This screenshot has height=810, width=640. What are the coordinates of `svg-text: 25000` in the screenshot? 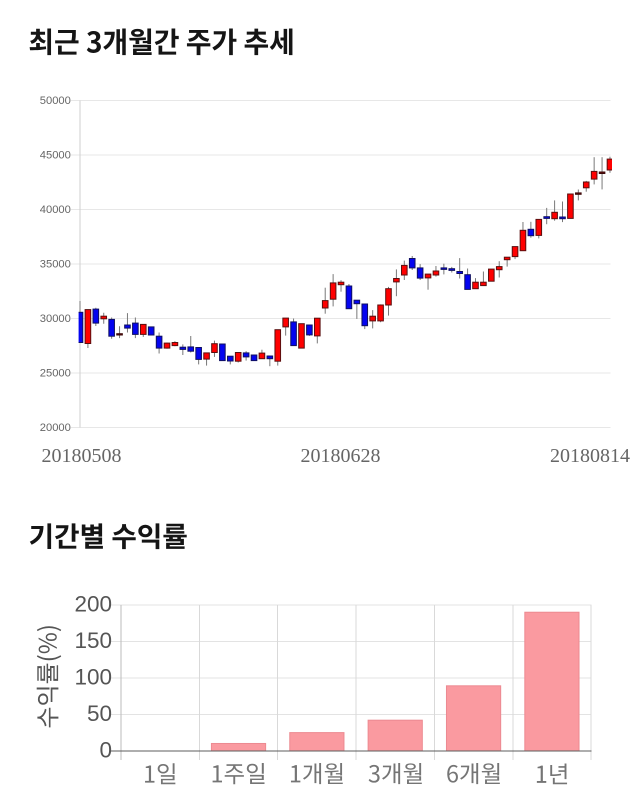 It's located at (55, 374).